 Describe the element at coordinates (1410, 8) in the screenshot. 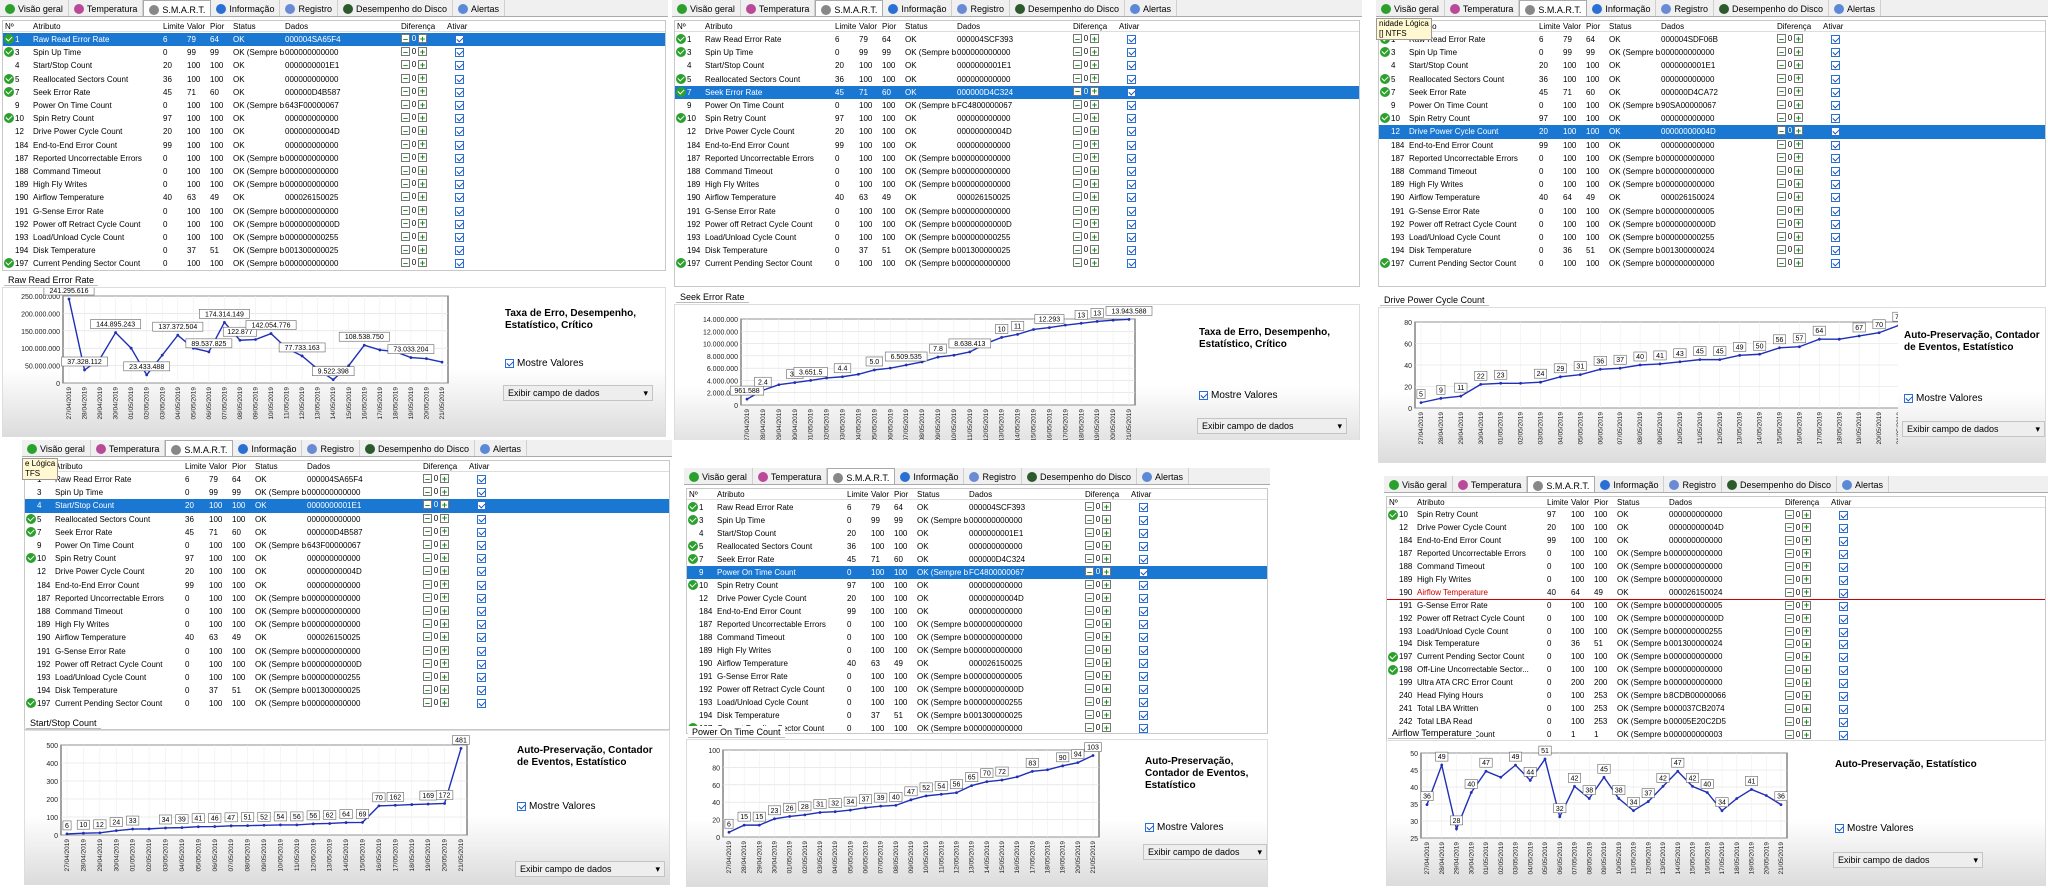

I see `tab-overview: Visão geral` at that location.